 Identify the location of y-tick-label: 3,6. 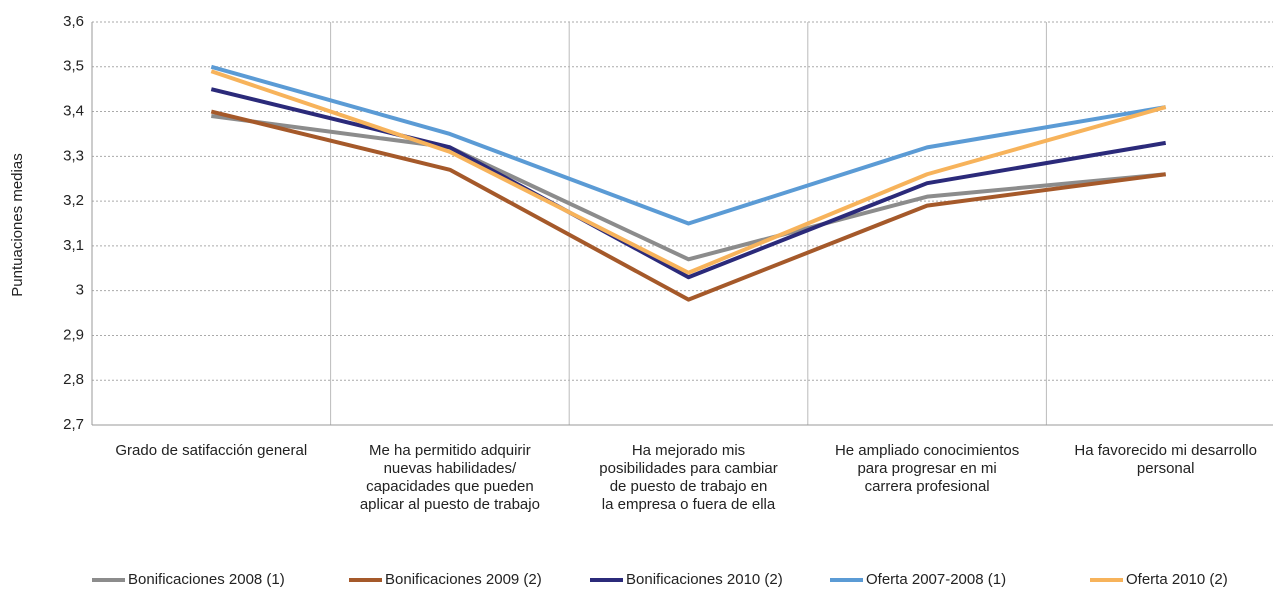
(73, 21).